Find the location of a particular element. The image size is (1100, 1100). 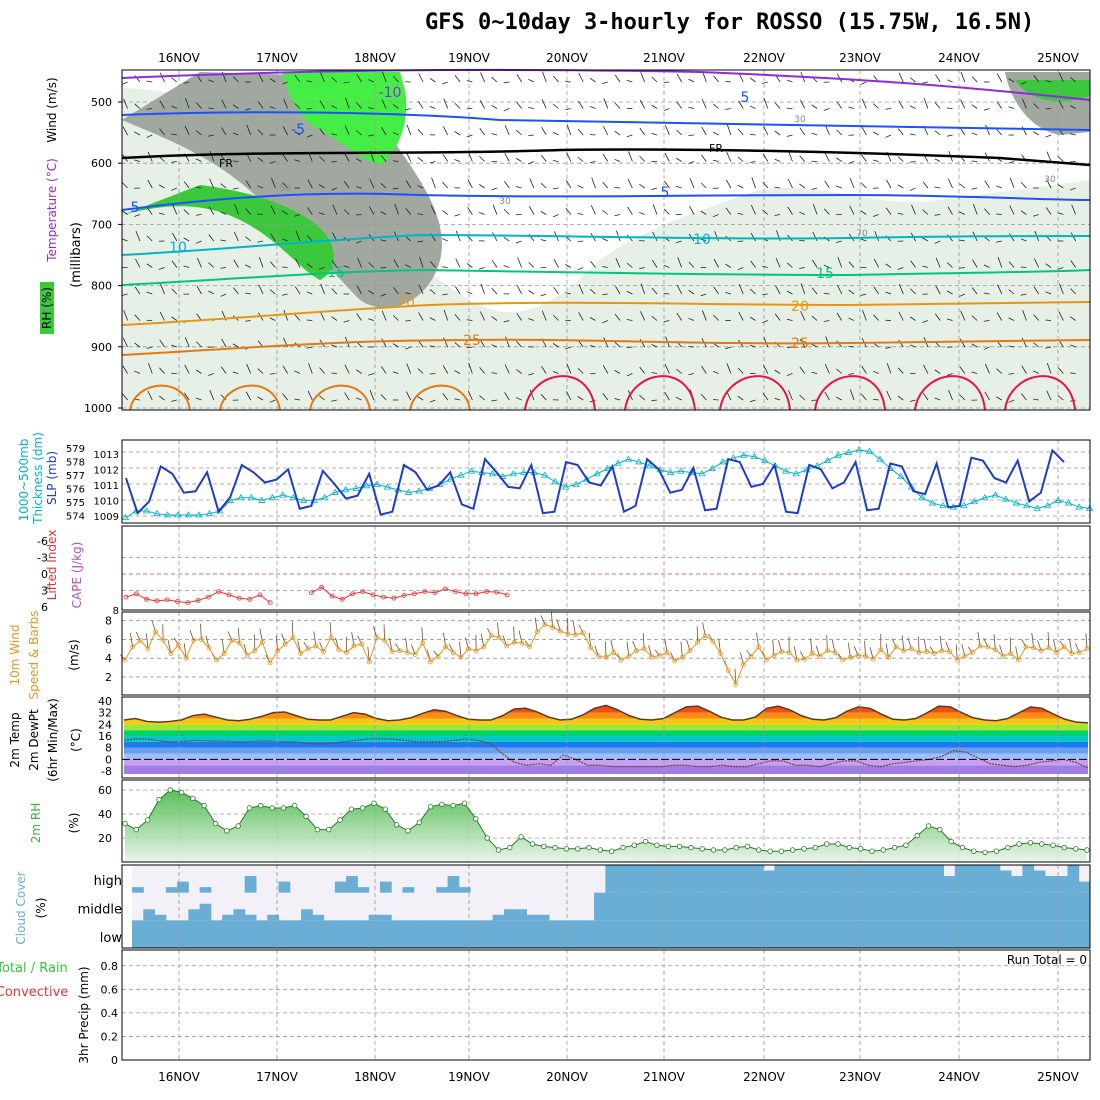

cape-tick-label: 8 is located at coordinates (116, 611).